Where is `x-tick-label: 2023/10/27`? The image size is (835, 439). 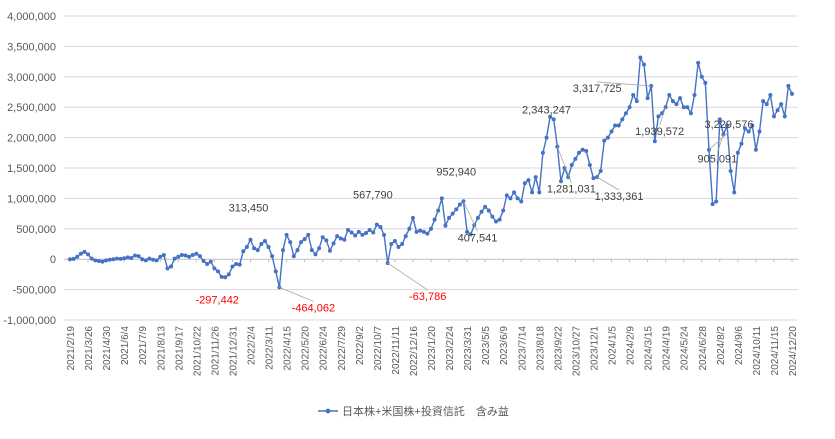
x-tick-label: 2023/10/27 is located at coordinates (576, 351).